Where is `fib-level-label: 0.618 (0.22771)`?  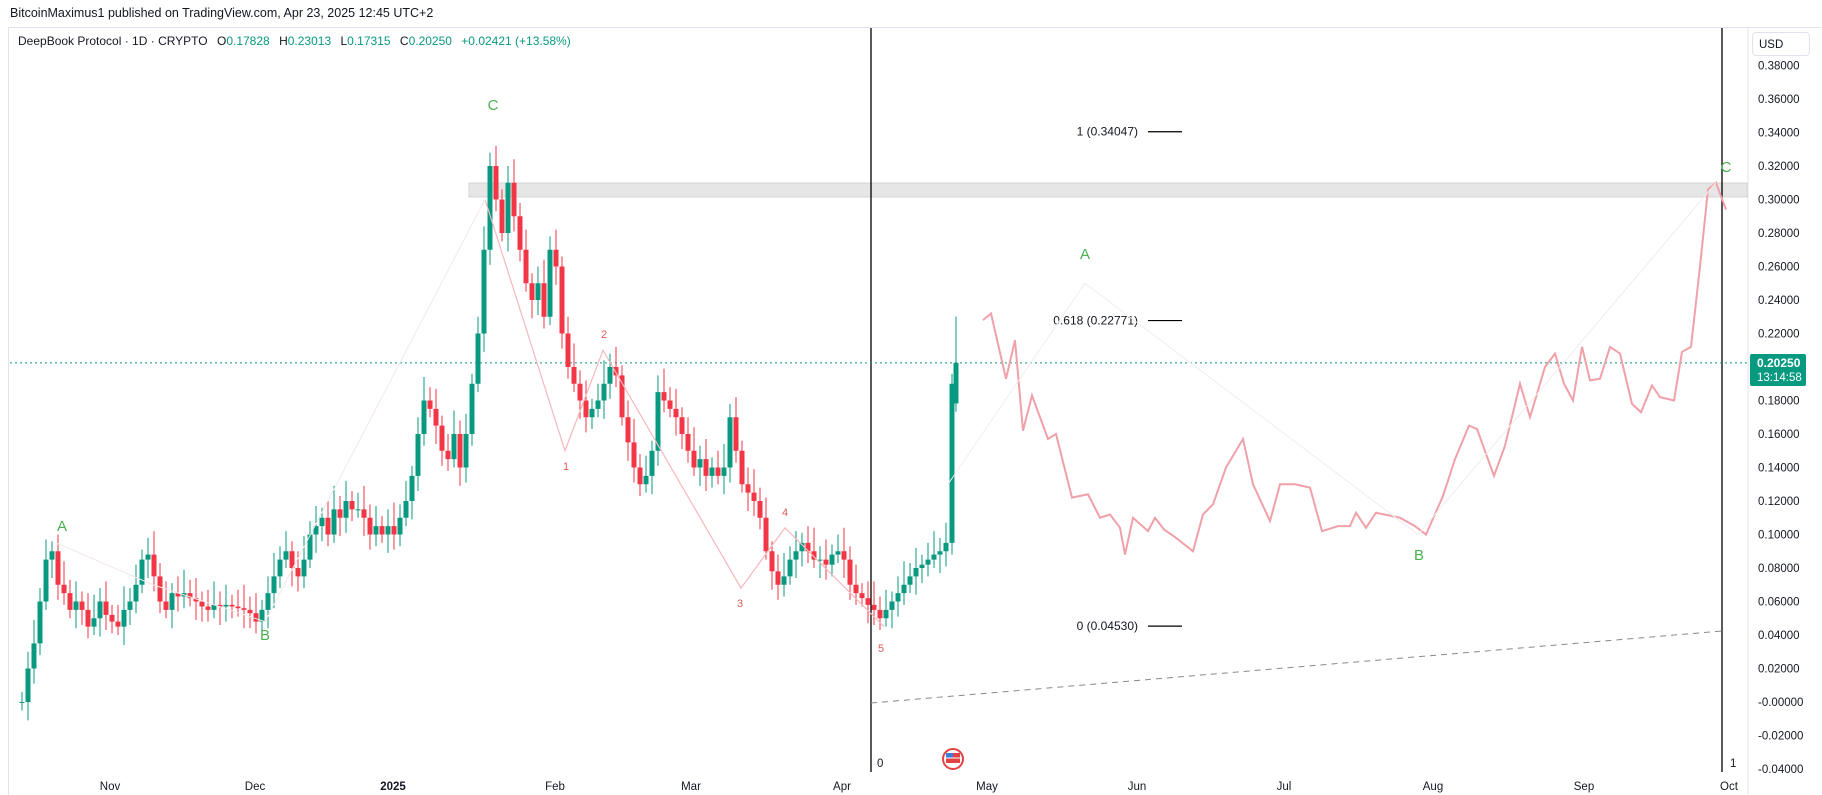
fib-level-label: 0.618 (0.22771) is located at coordinates (1095, 321).